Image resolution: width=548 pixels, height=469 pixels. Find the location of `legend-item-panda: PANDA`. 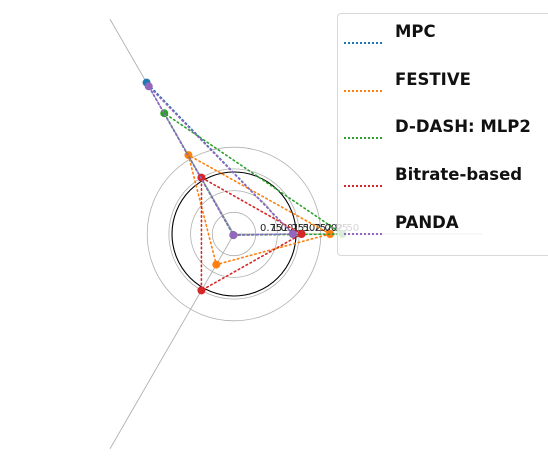

legend-item-panda: PANDA is located at coordinates (443, 224).